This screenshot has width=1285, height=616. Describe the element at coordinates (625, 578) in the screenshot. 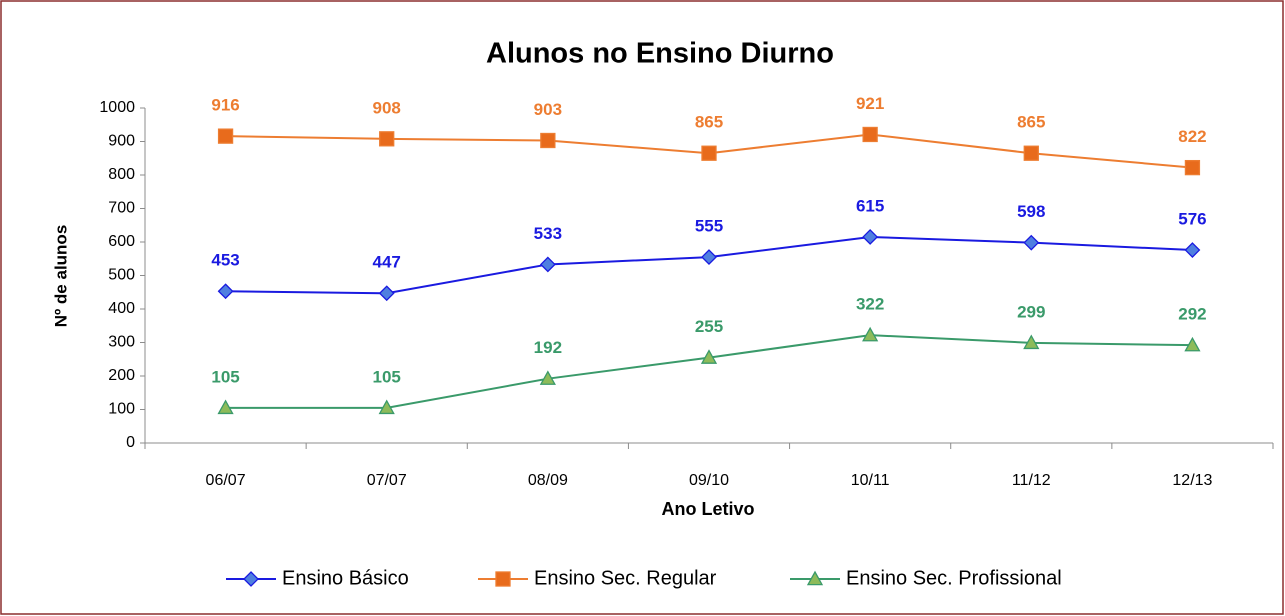

I see `legend-label: Ensino Sec. Regular` at that location.